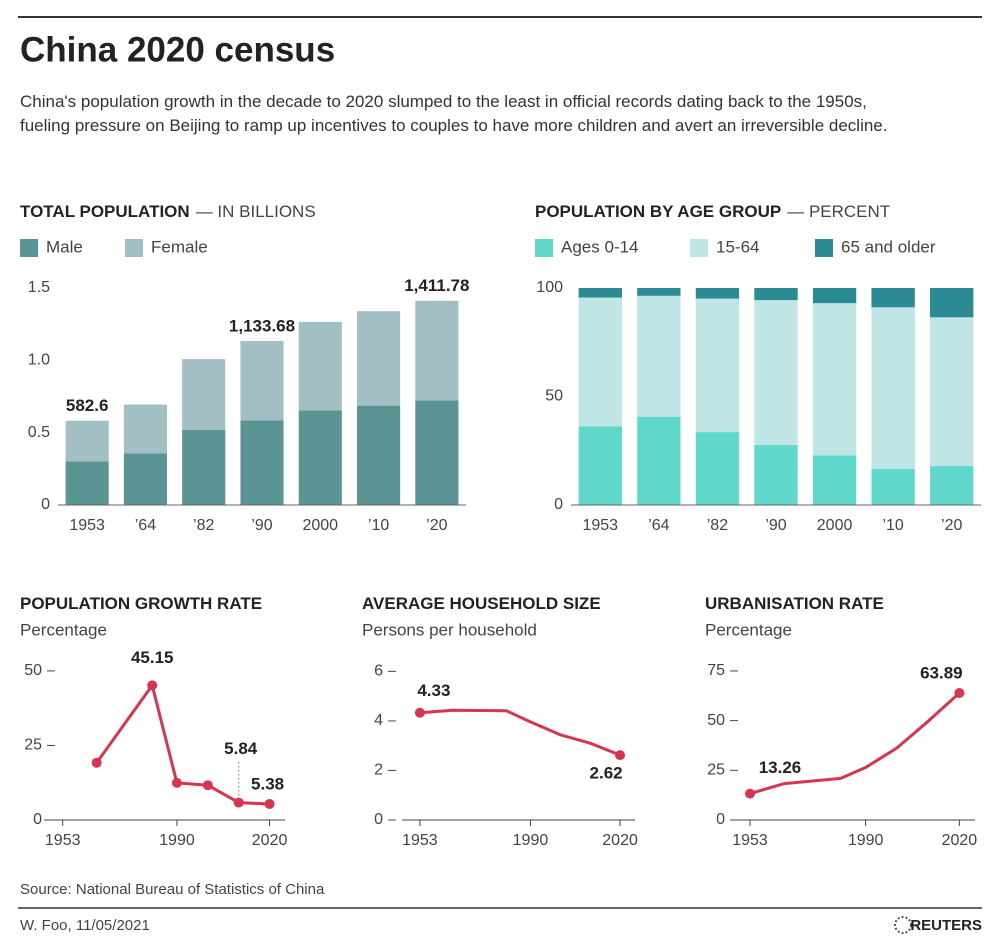 This screenshot has width=1000, height=949. Describe the element at coordinates (256, 211) in the screenshot. I see `chart-subtitle: — IN BILLIONS` at that location.